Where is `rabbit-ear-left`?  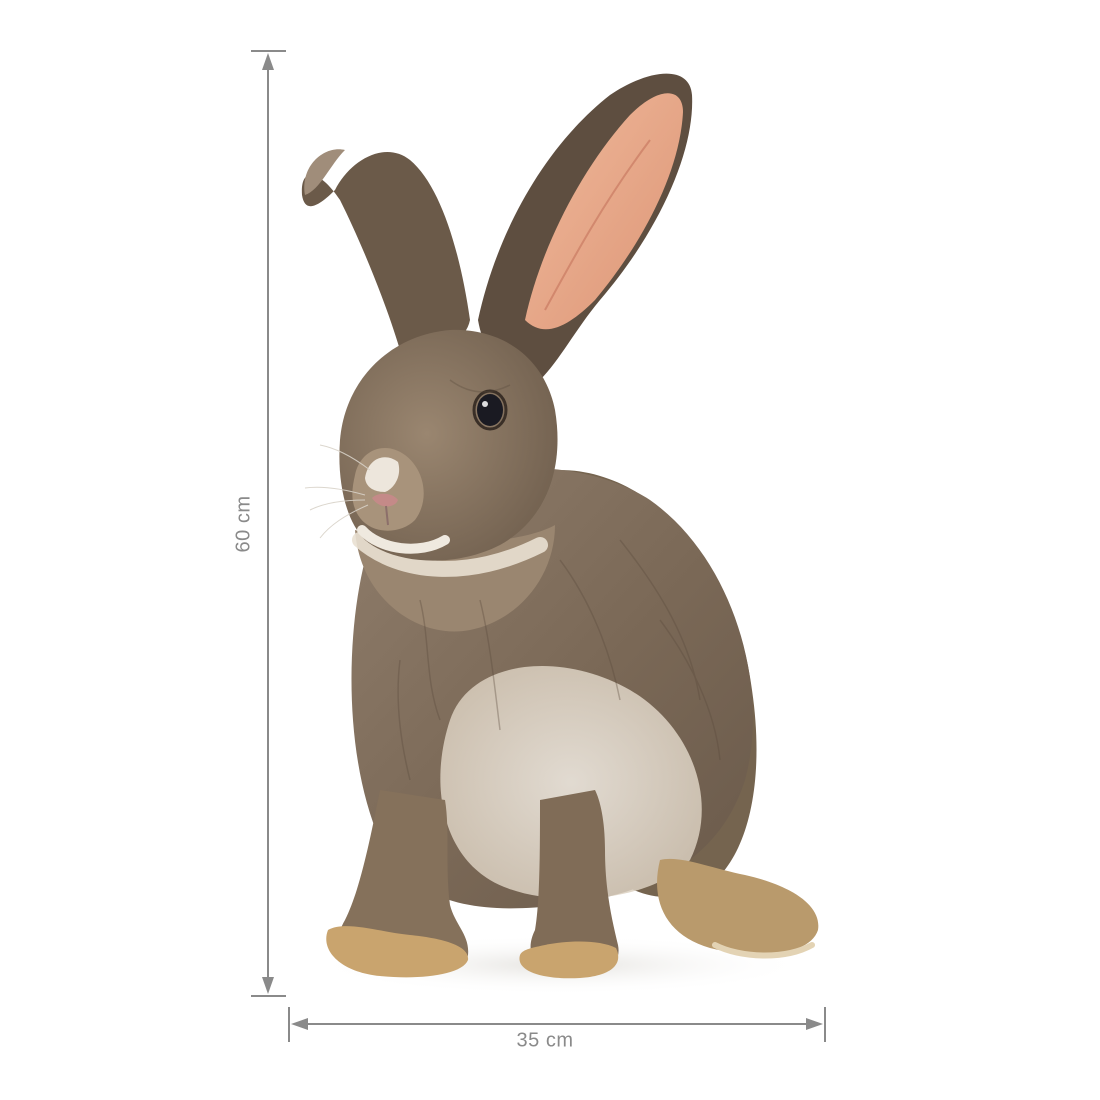 rabbit-ear-left is located at coordinates (385, 252).